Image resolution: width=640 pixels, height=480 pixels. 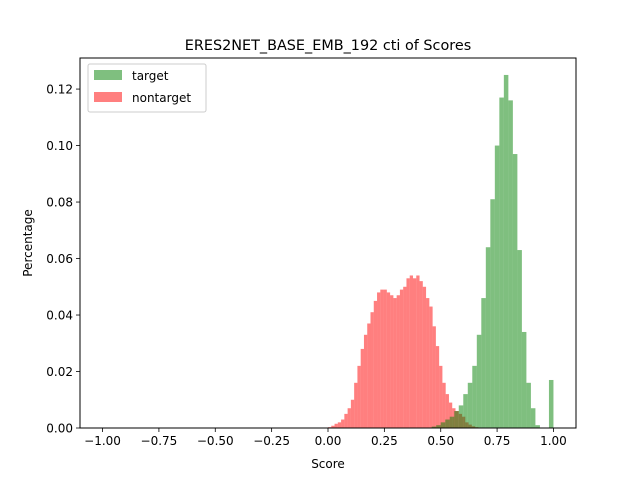 What do you see at coordinates (59, 203) in the screenshot?
I see `y-tick-label: 0.08` at bounding box center [59, 203].